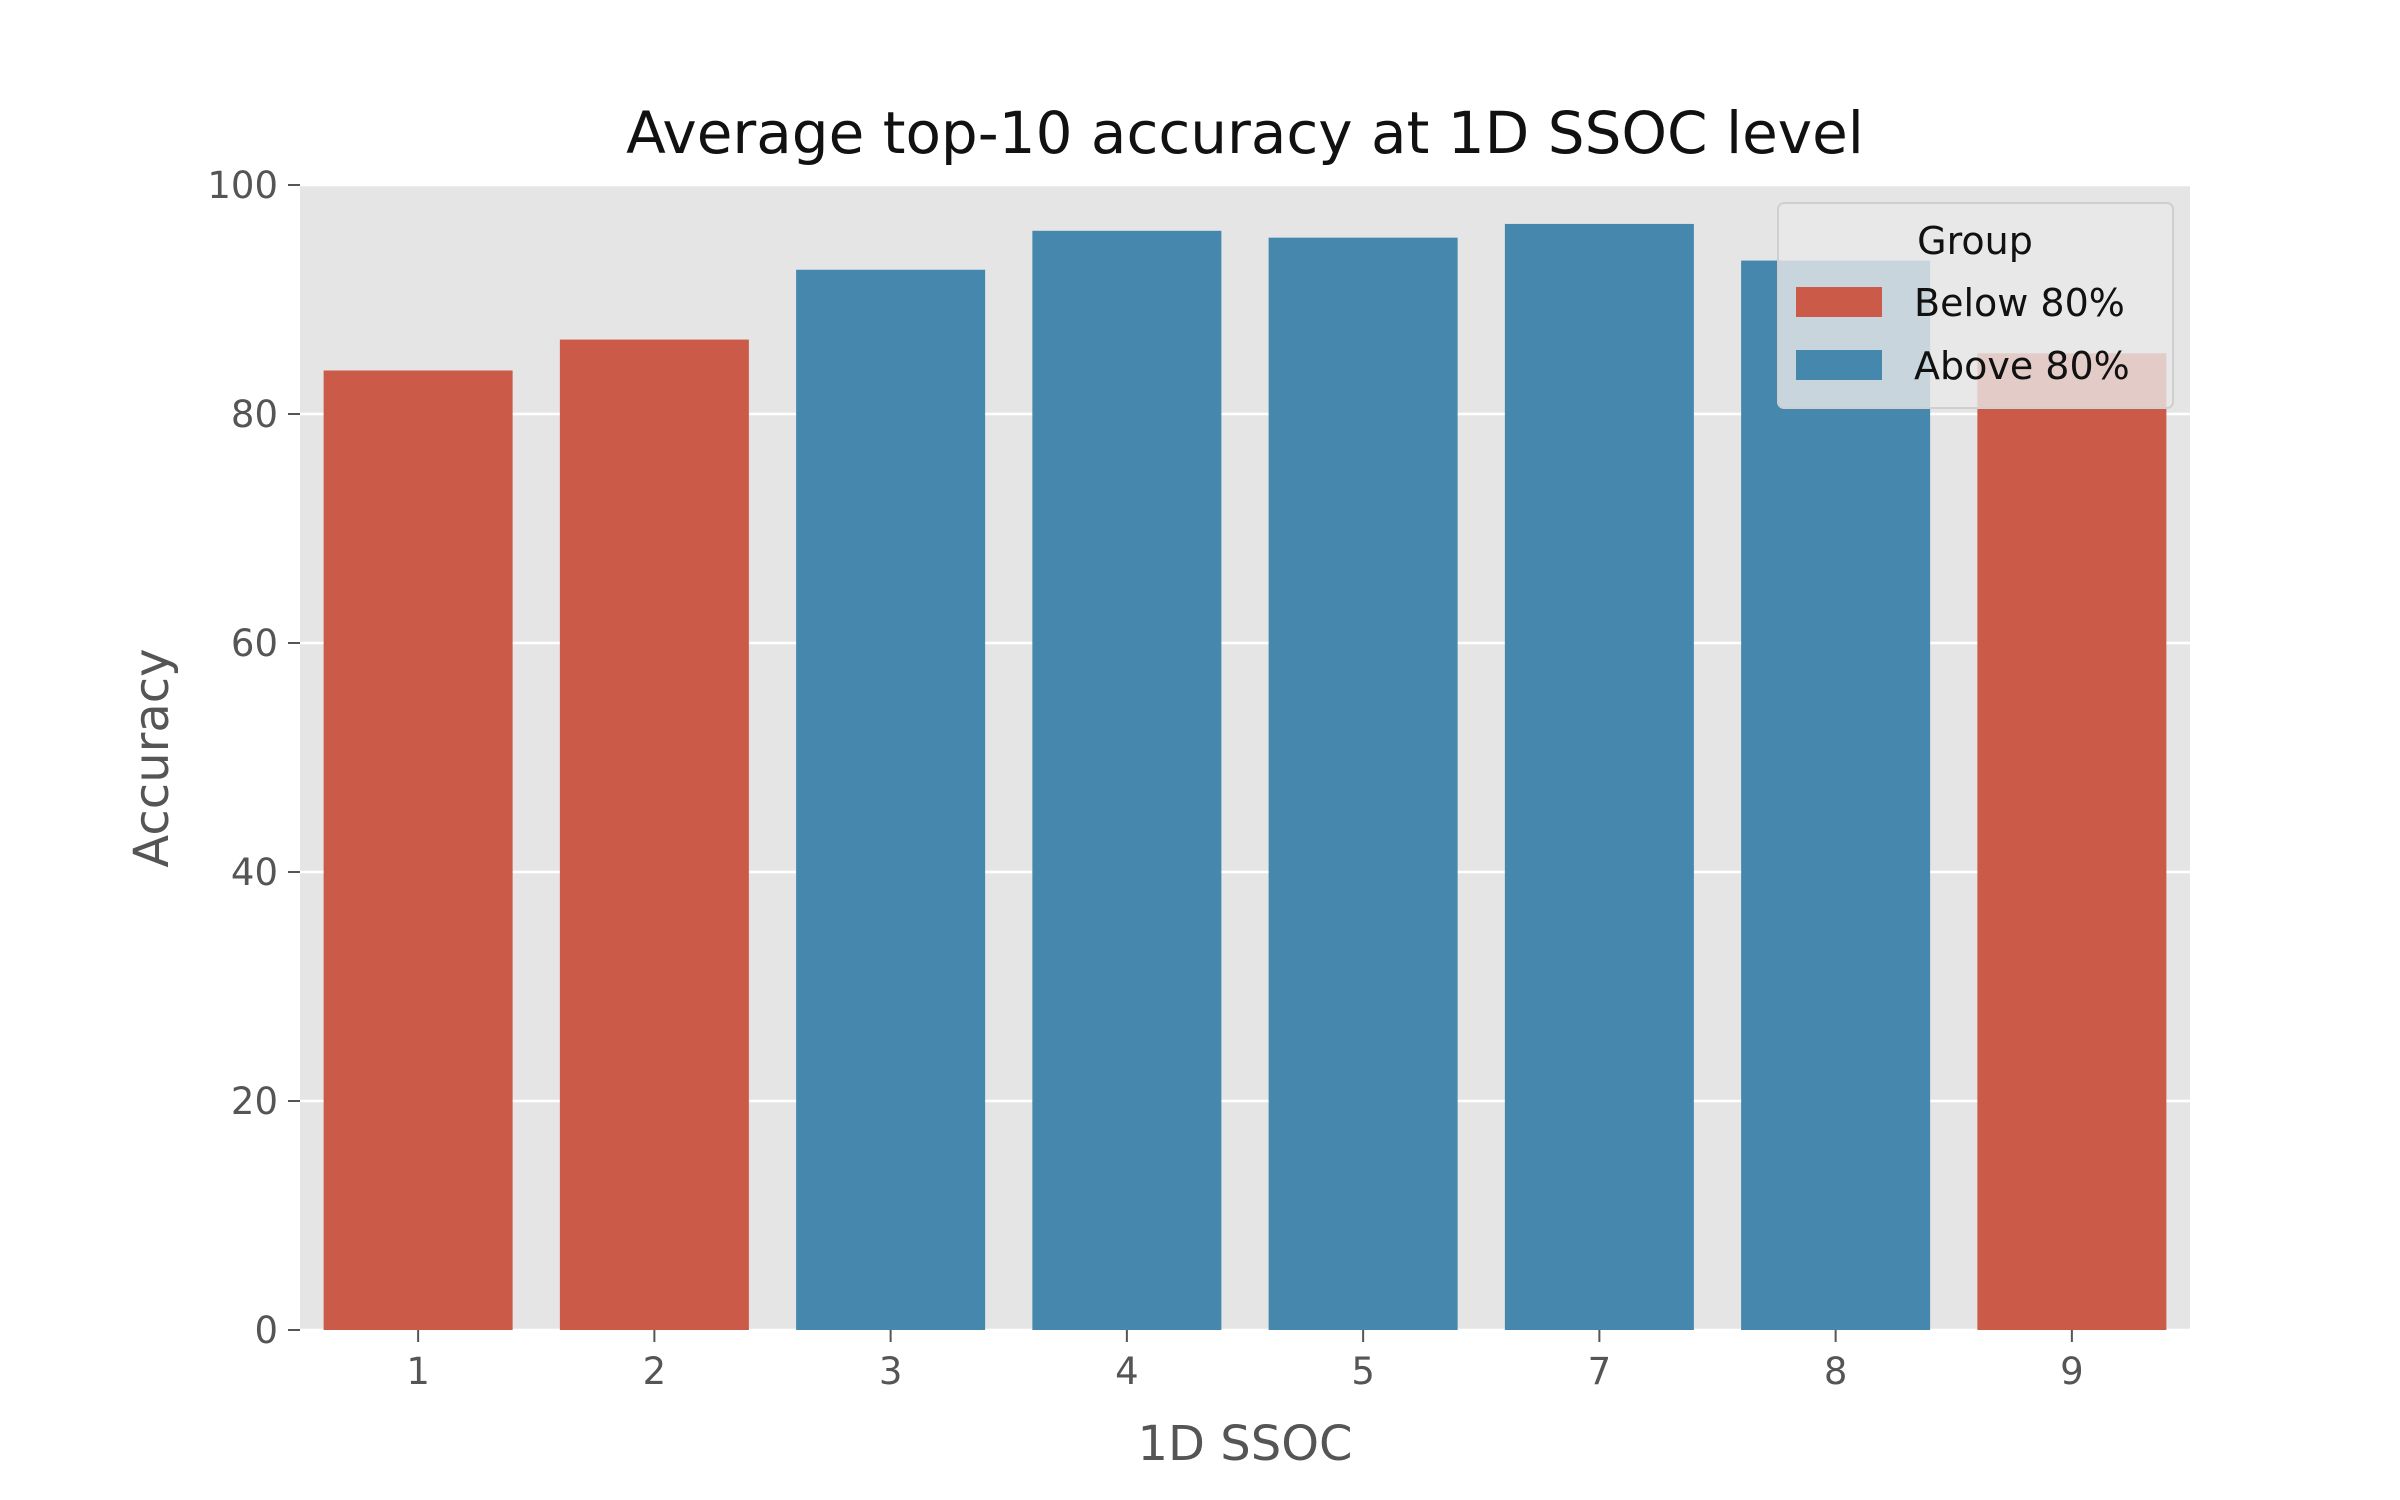 The height and width of the screenshot is (1500, 2400). Describe the element at coordinates (242, 185) in the screenshot. I see `y-tick-label: 100` at that location.